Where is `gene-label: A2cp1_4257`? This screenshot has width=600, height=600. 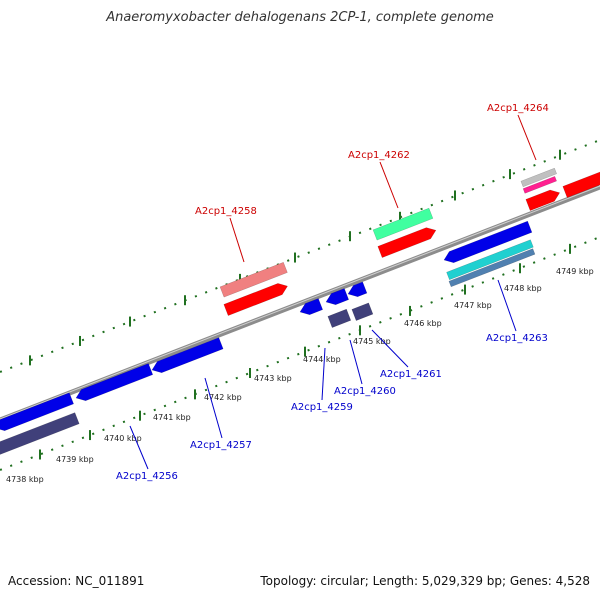
gene-label: A2cp1_4257 is located at coordinates (221, 445).